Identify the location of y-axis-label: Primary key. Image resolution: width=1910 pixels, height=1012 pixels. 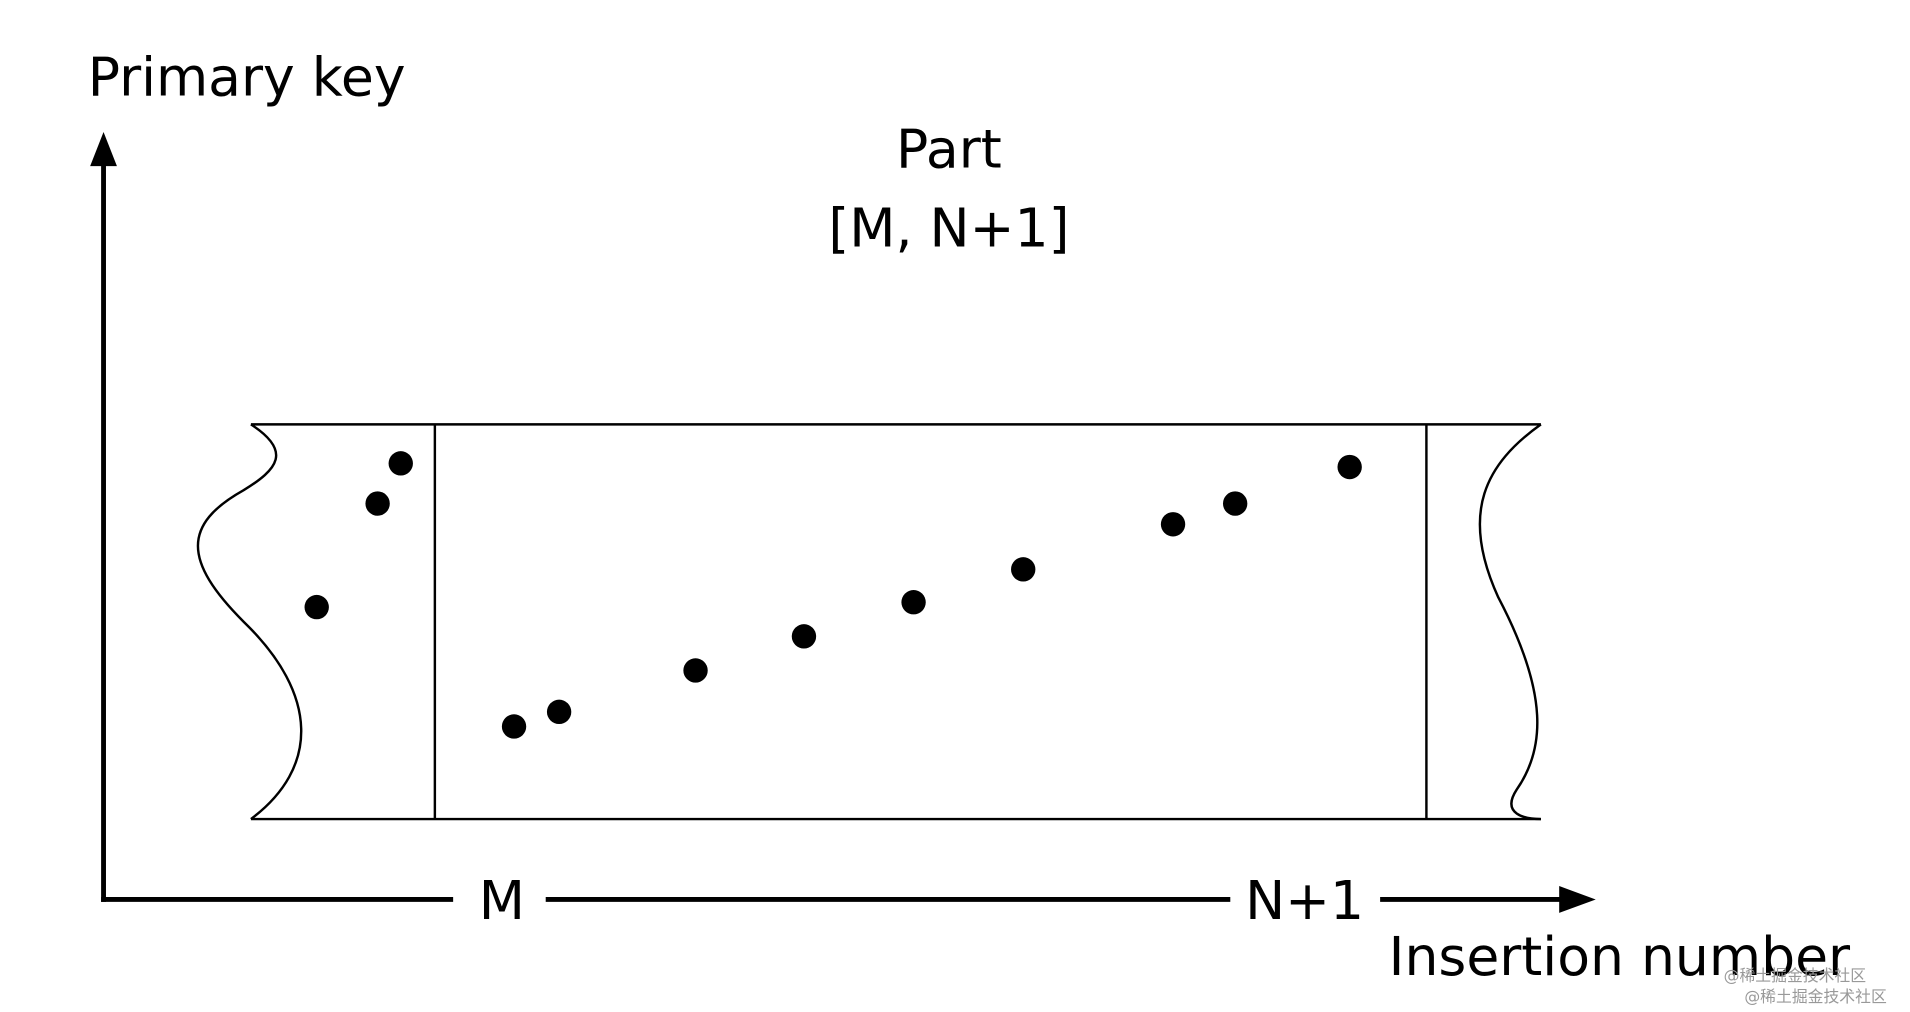
(247, 76).